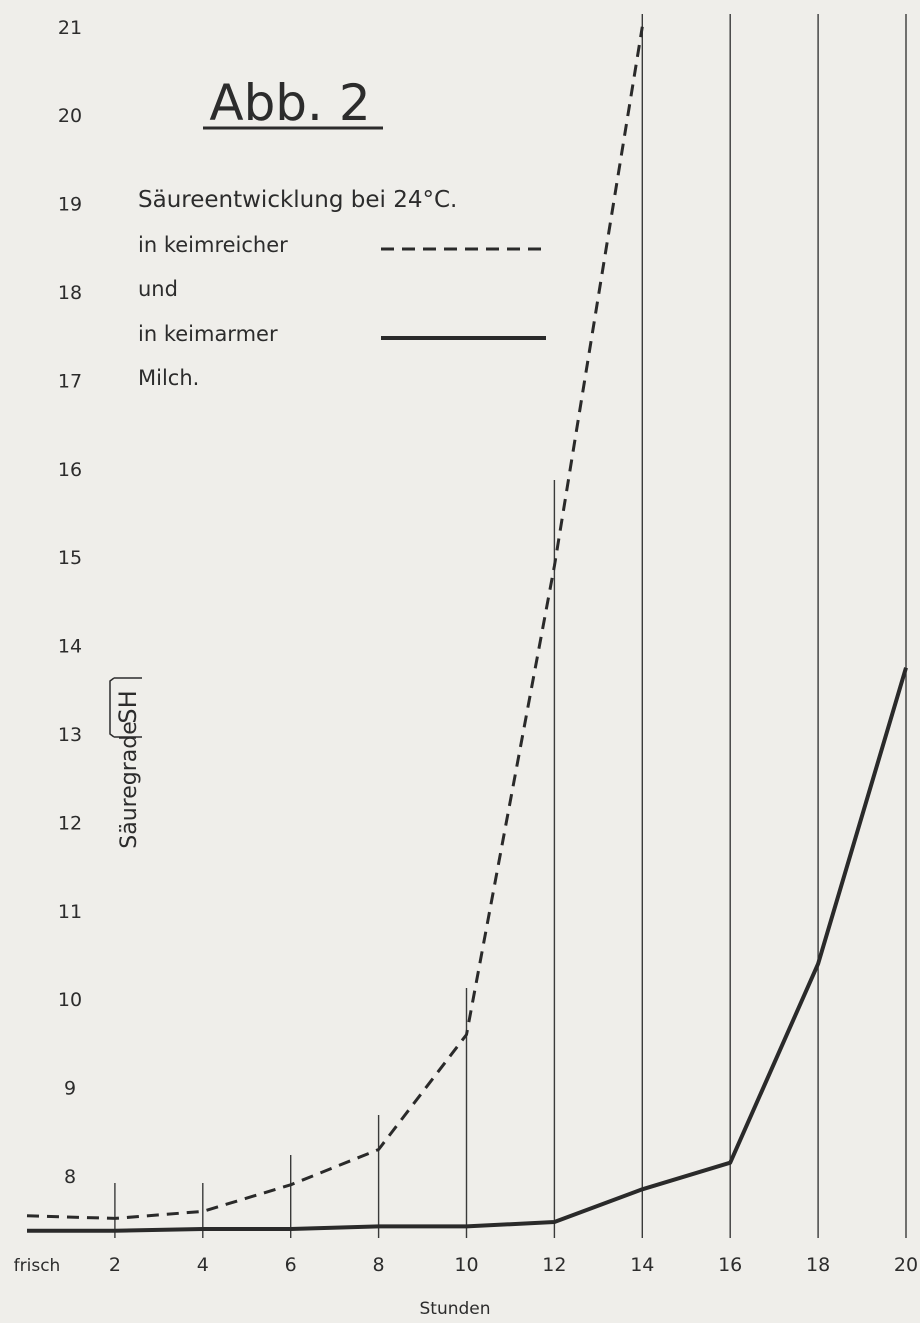 The height and width of the screenshot is (1323, 920). I want to click on y-axis-label: Säuregrade, so click(129, 784).